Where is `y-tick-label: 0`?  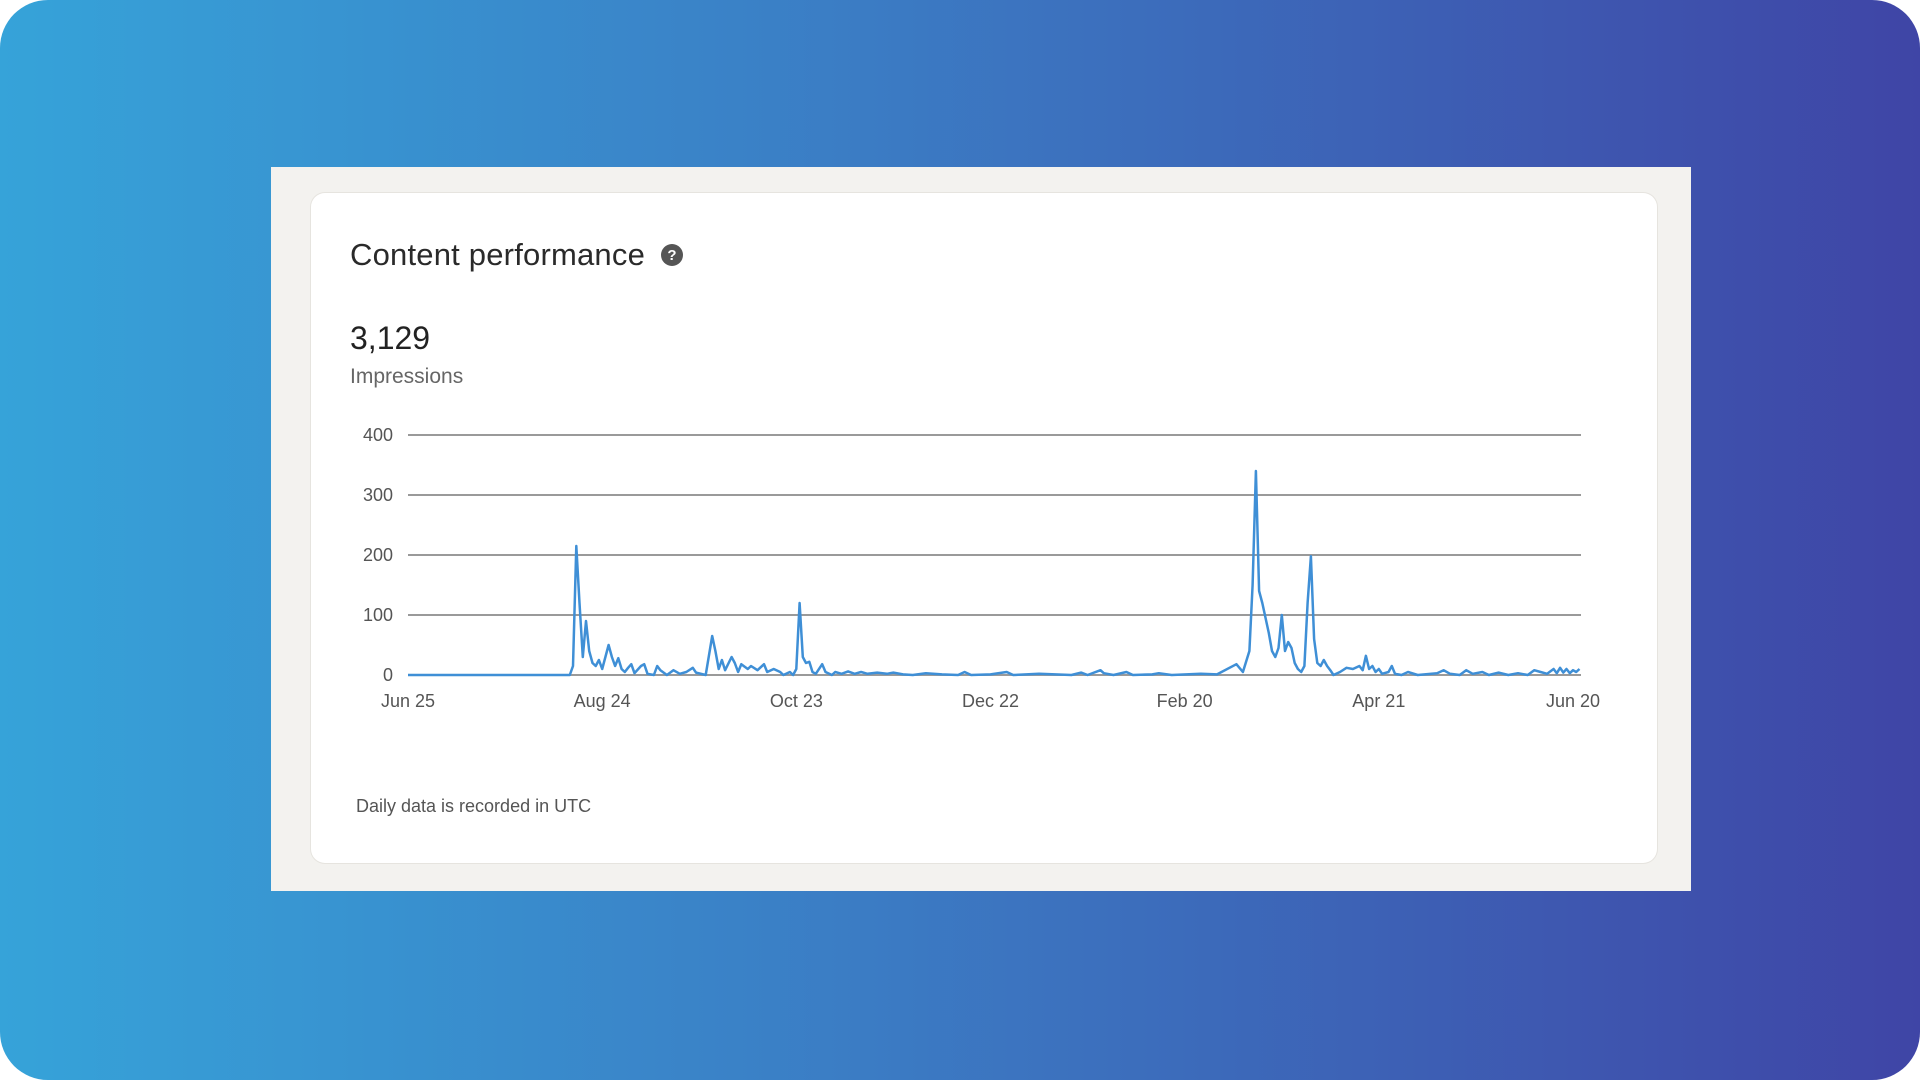
y-tick-label: 0 is located at coordinates (388, 675).